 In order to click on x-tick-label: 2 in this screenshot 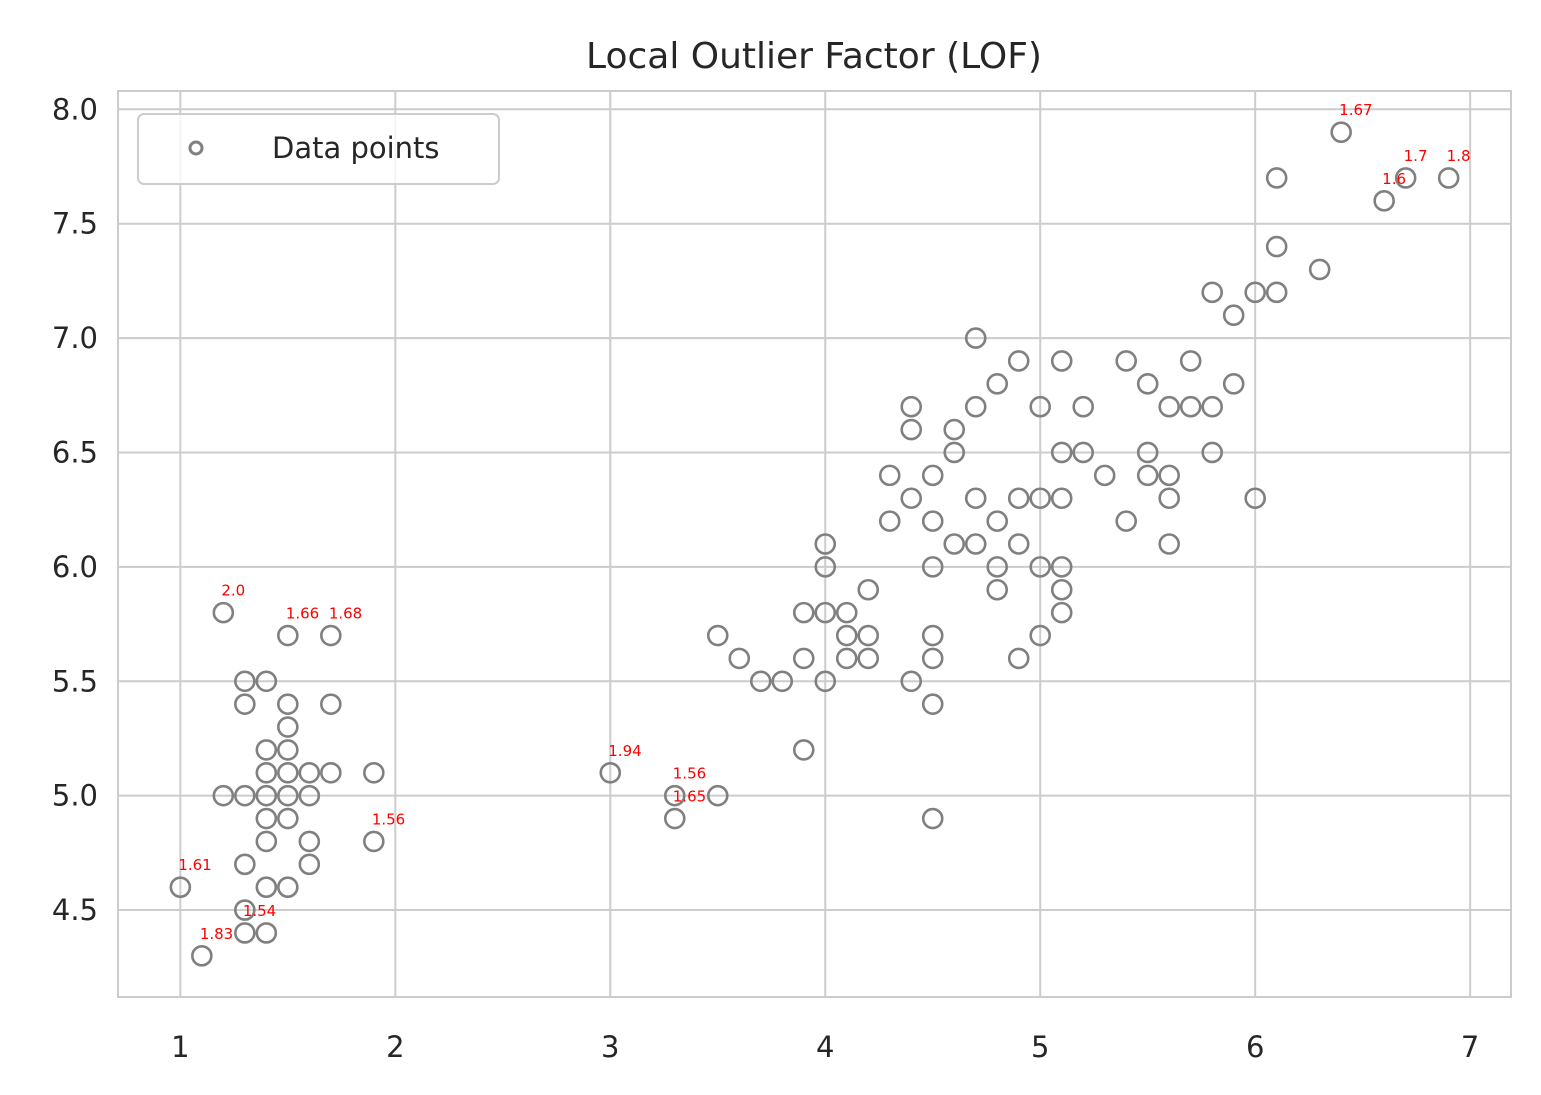, I will do `click(395, 1047)`.